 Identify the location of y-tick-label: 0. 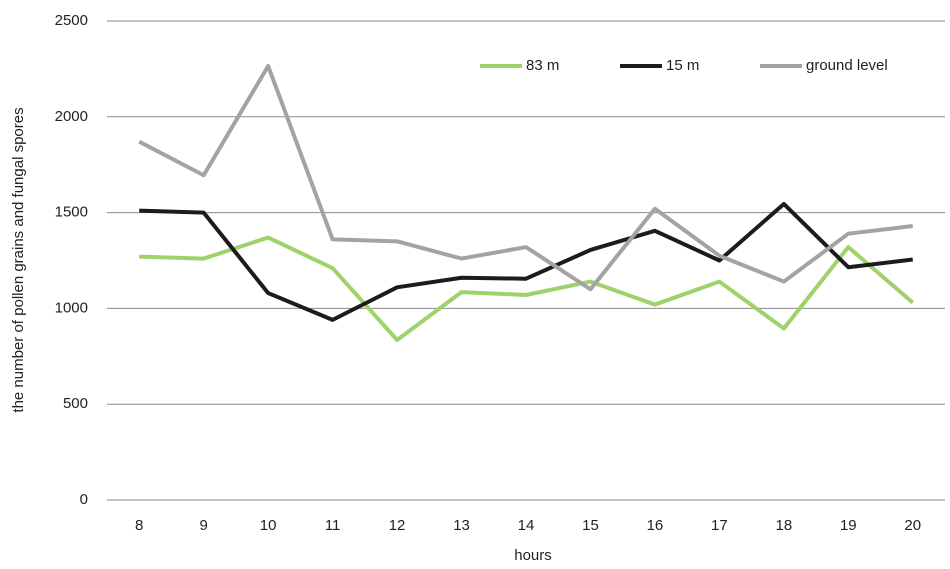
(84, 499).